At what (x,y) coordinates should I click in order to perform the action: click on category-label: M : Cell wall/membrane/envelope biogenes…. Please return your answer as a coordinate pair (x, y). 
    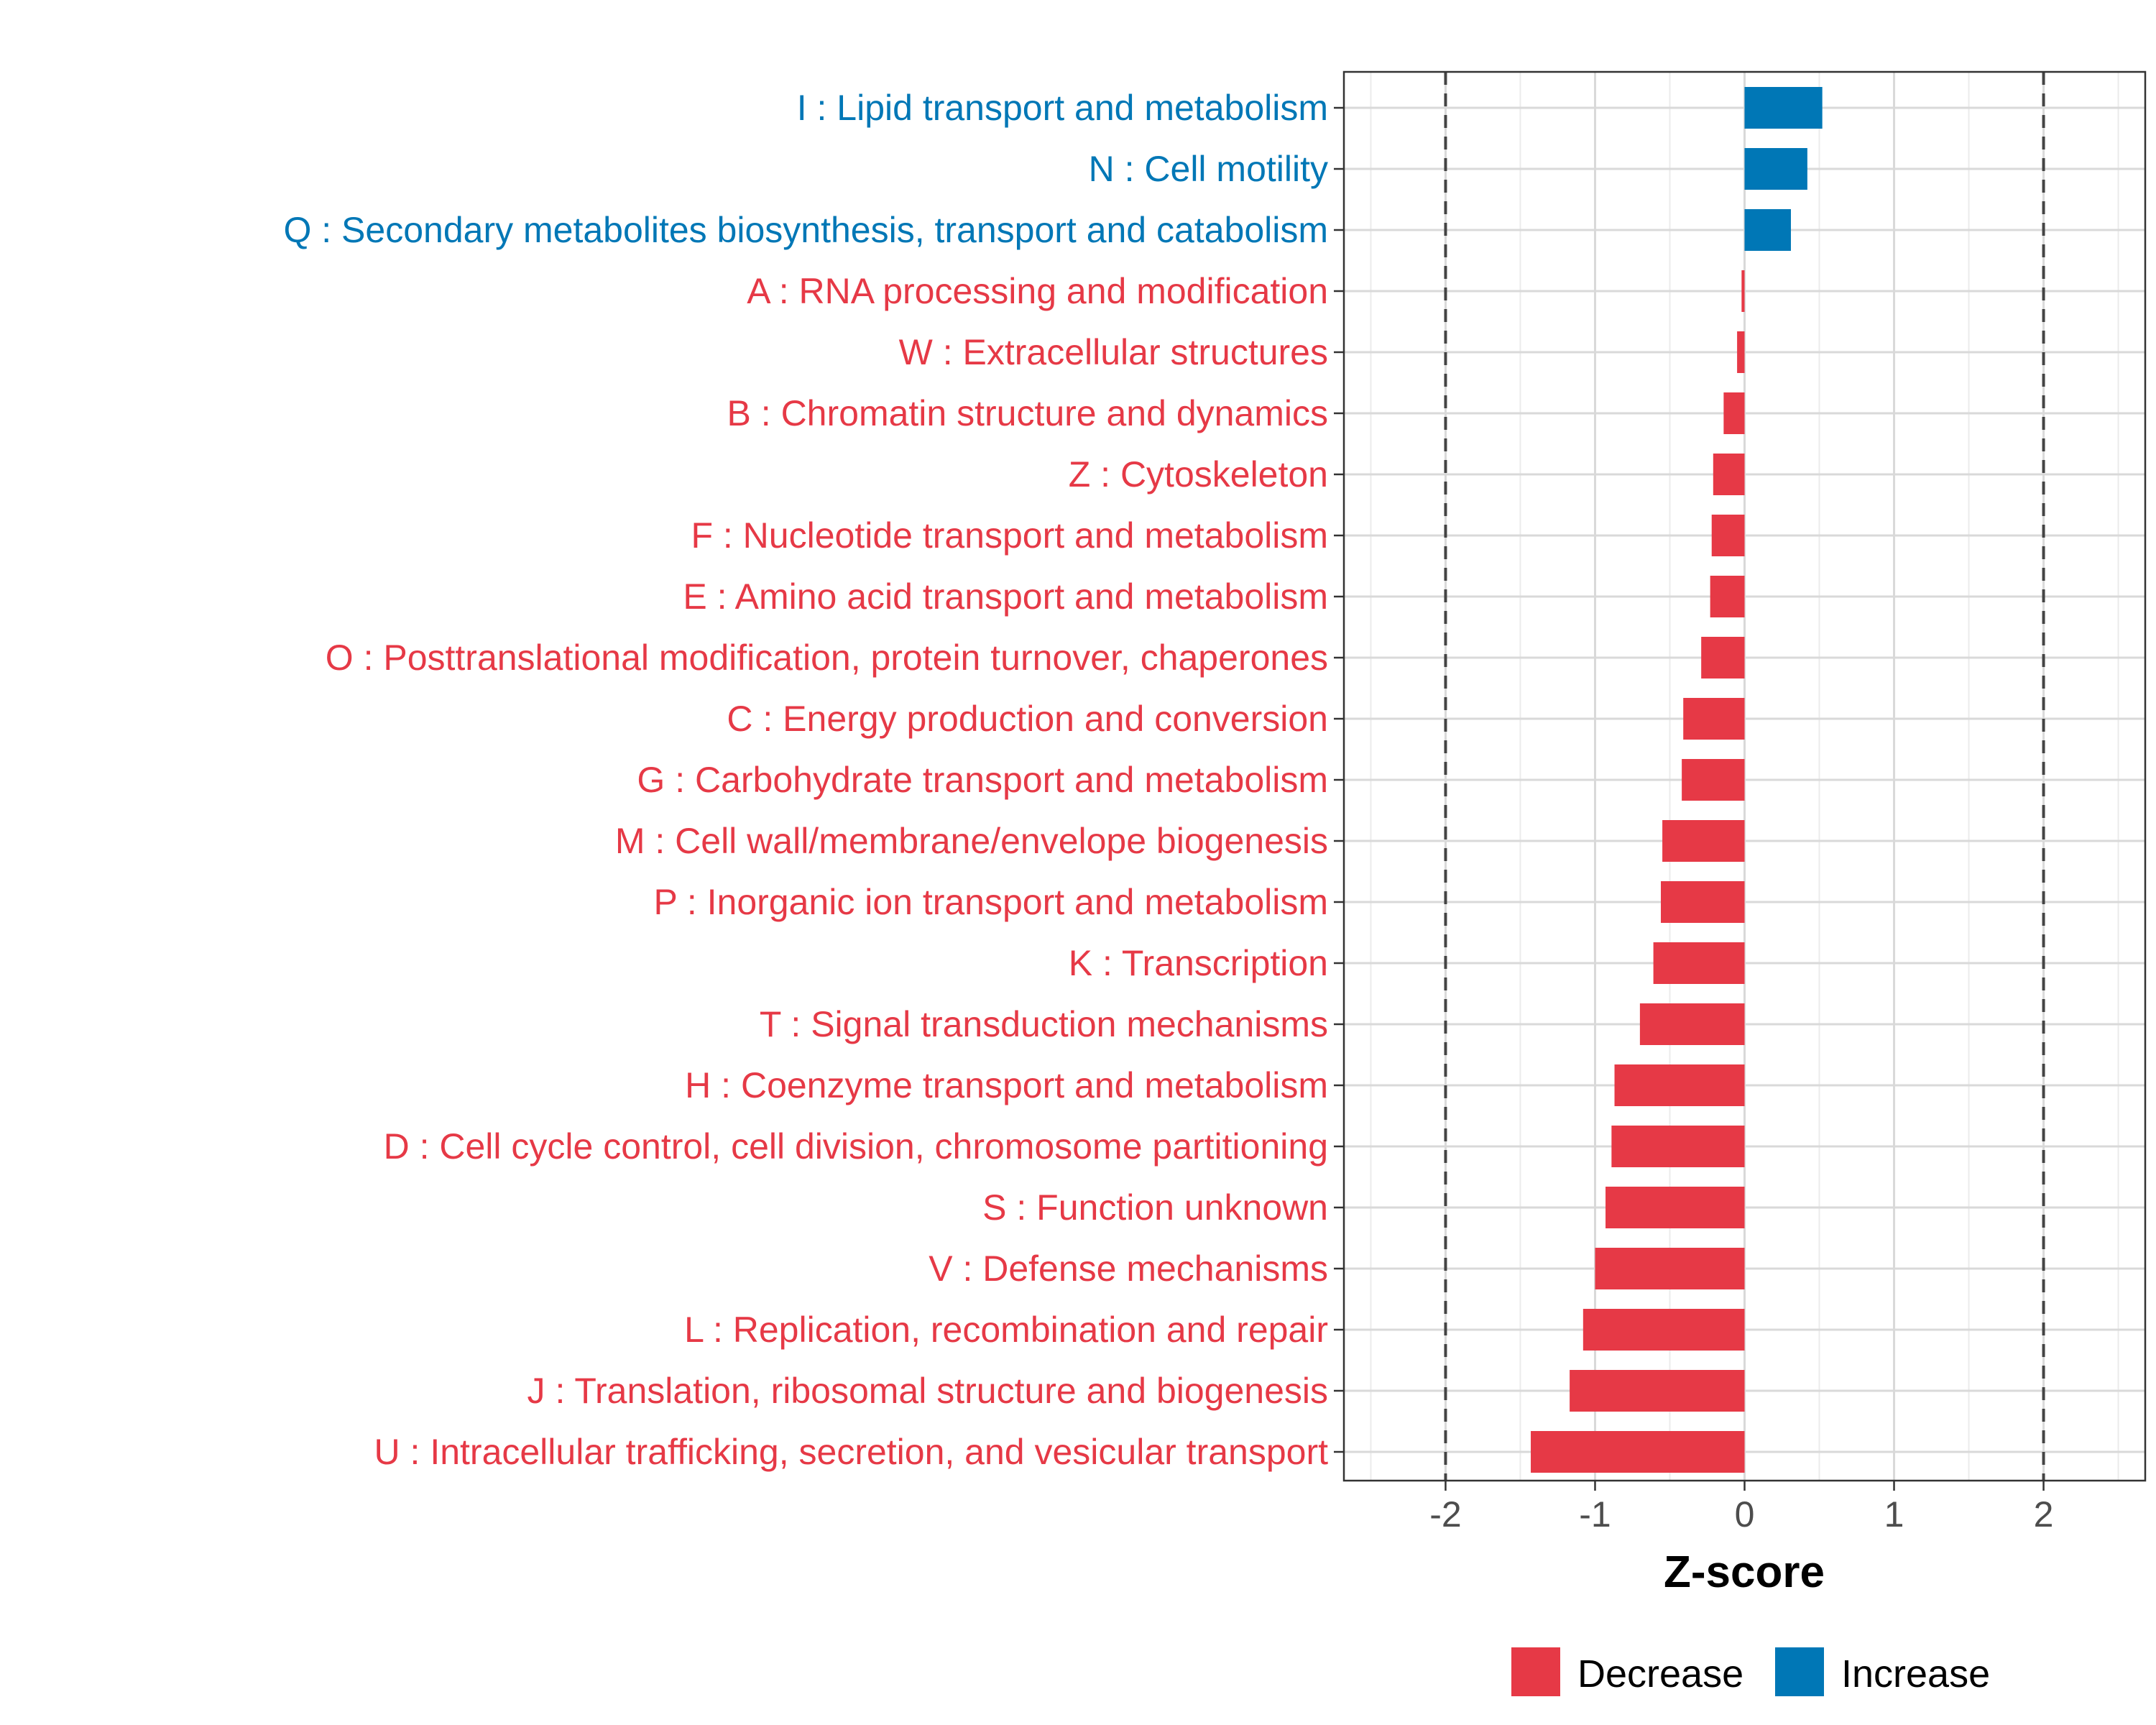
    Looking at the image, I should click on (971, 841).